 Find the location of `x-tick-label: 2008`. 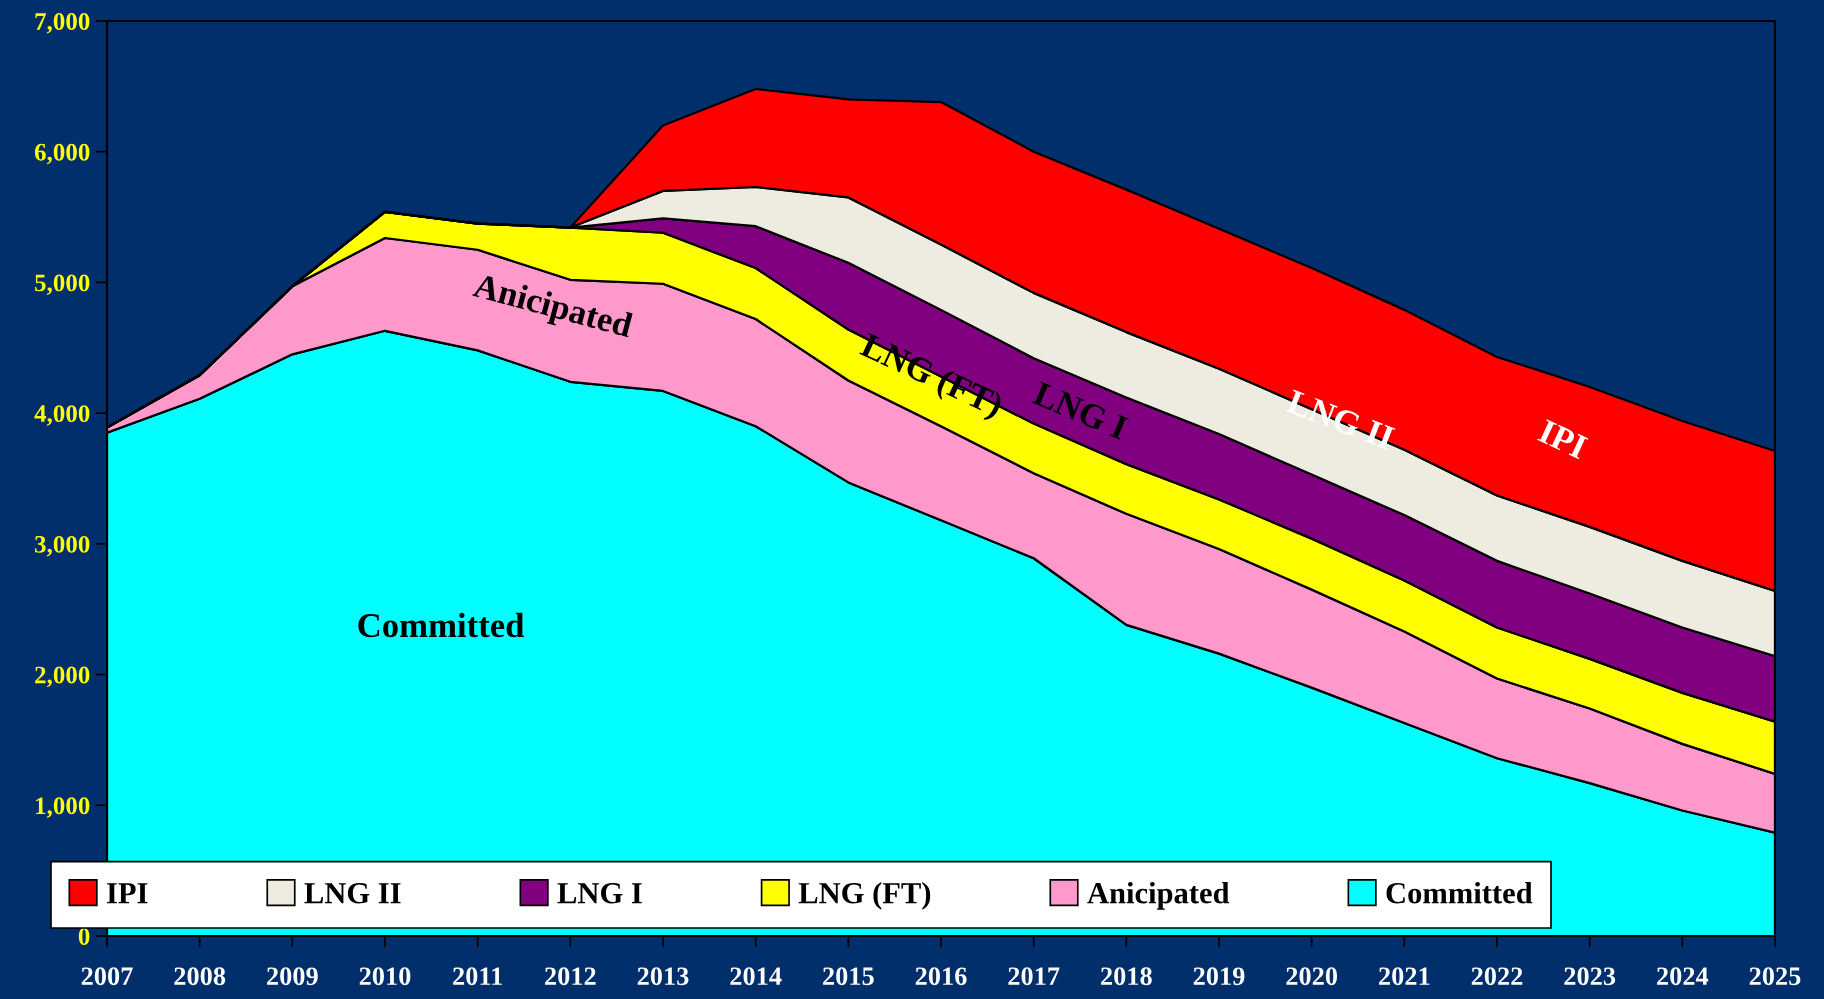

x-tick-label: 2008 is located at coordinates (200, 976).